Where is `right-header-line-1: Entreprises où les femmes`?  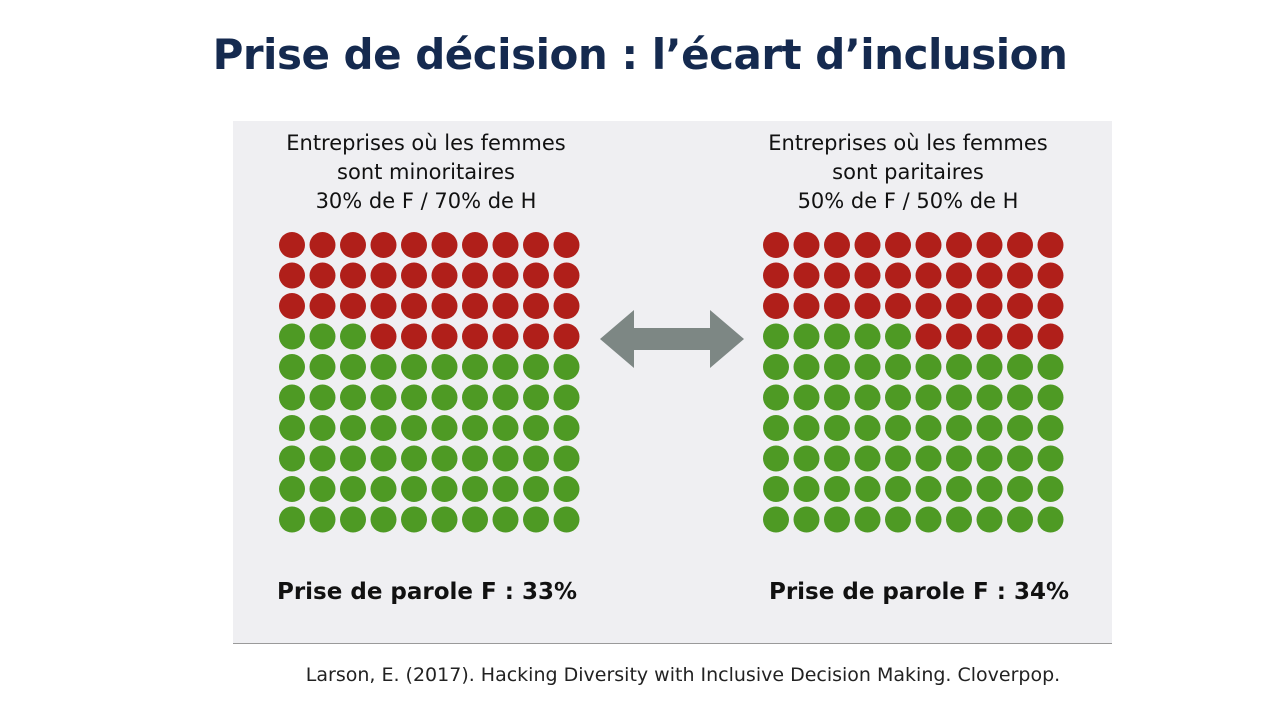
right-header-line-1: Entreprises où les femmes is located at coordinates (908, 143).